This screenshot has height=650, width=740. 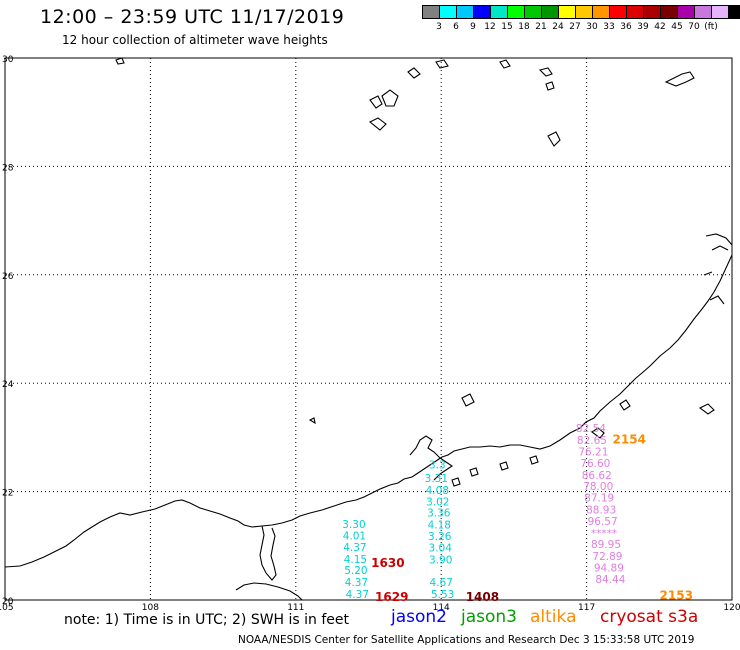 I want to click on satellite-legend-item: cryosat s3a, so click(x=649, y=617).